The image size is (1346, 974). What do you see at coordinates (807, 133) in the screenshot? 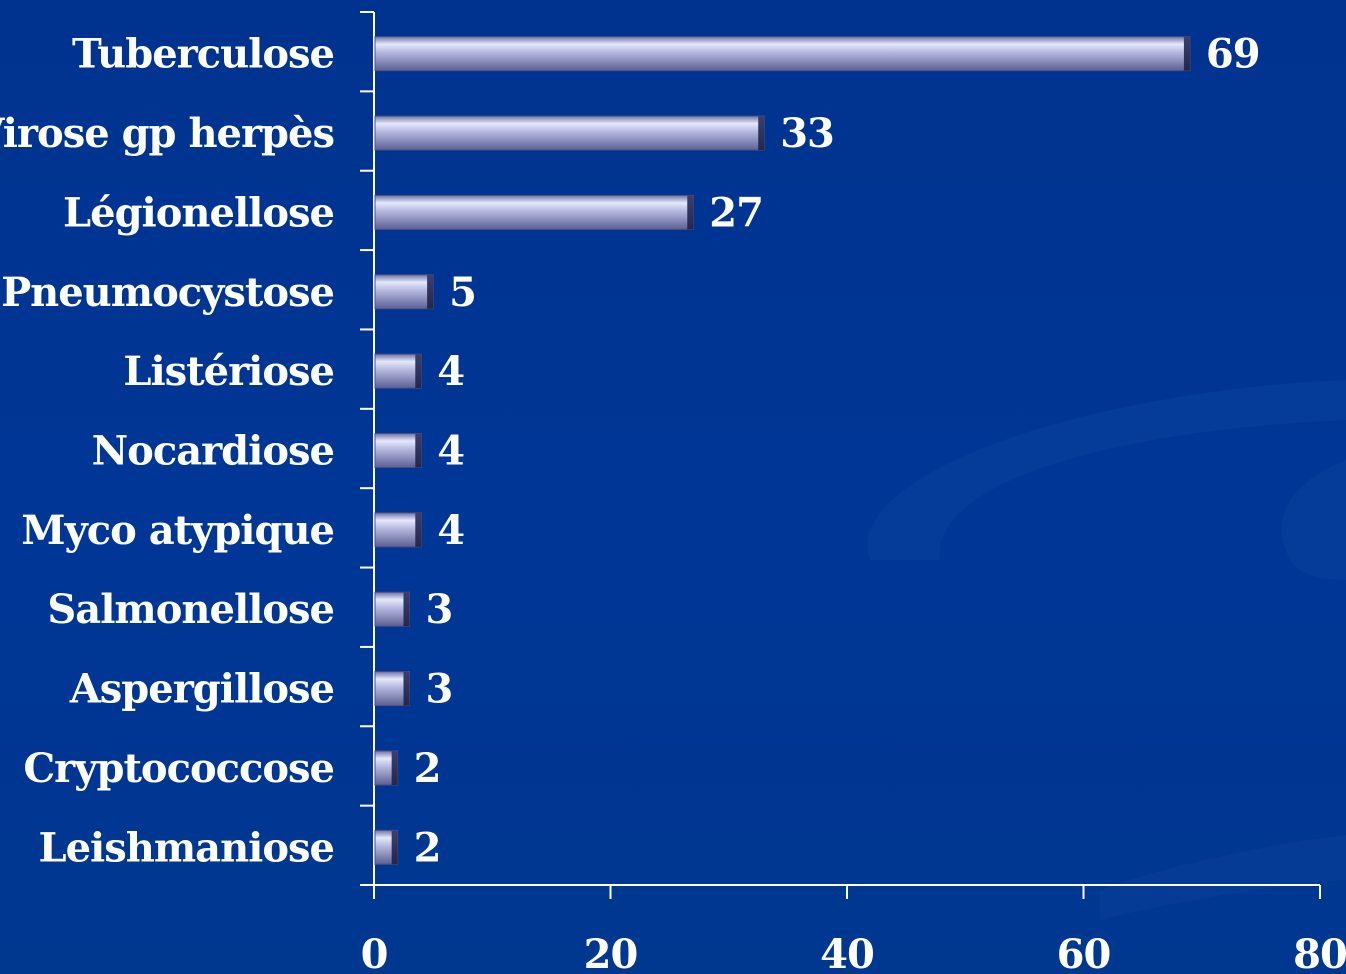
I see `value-label: 33` at bounding box center [807, 133].